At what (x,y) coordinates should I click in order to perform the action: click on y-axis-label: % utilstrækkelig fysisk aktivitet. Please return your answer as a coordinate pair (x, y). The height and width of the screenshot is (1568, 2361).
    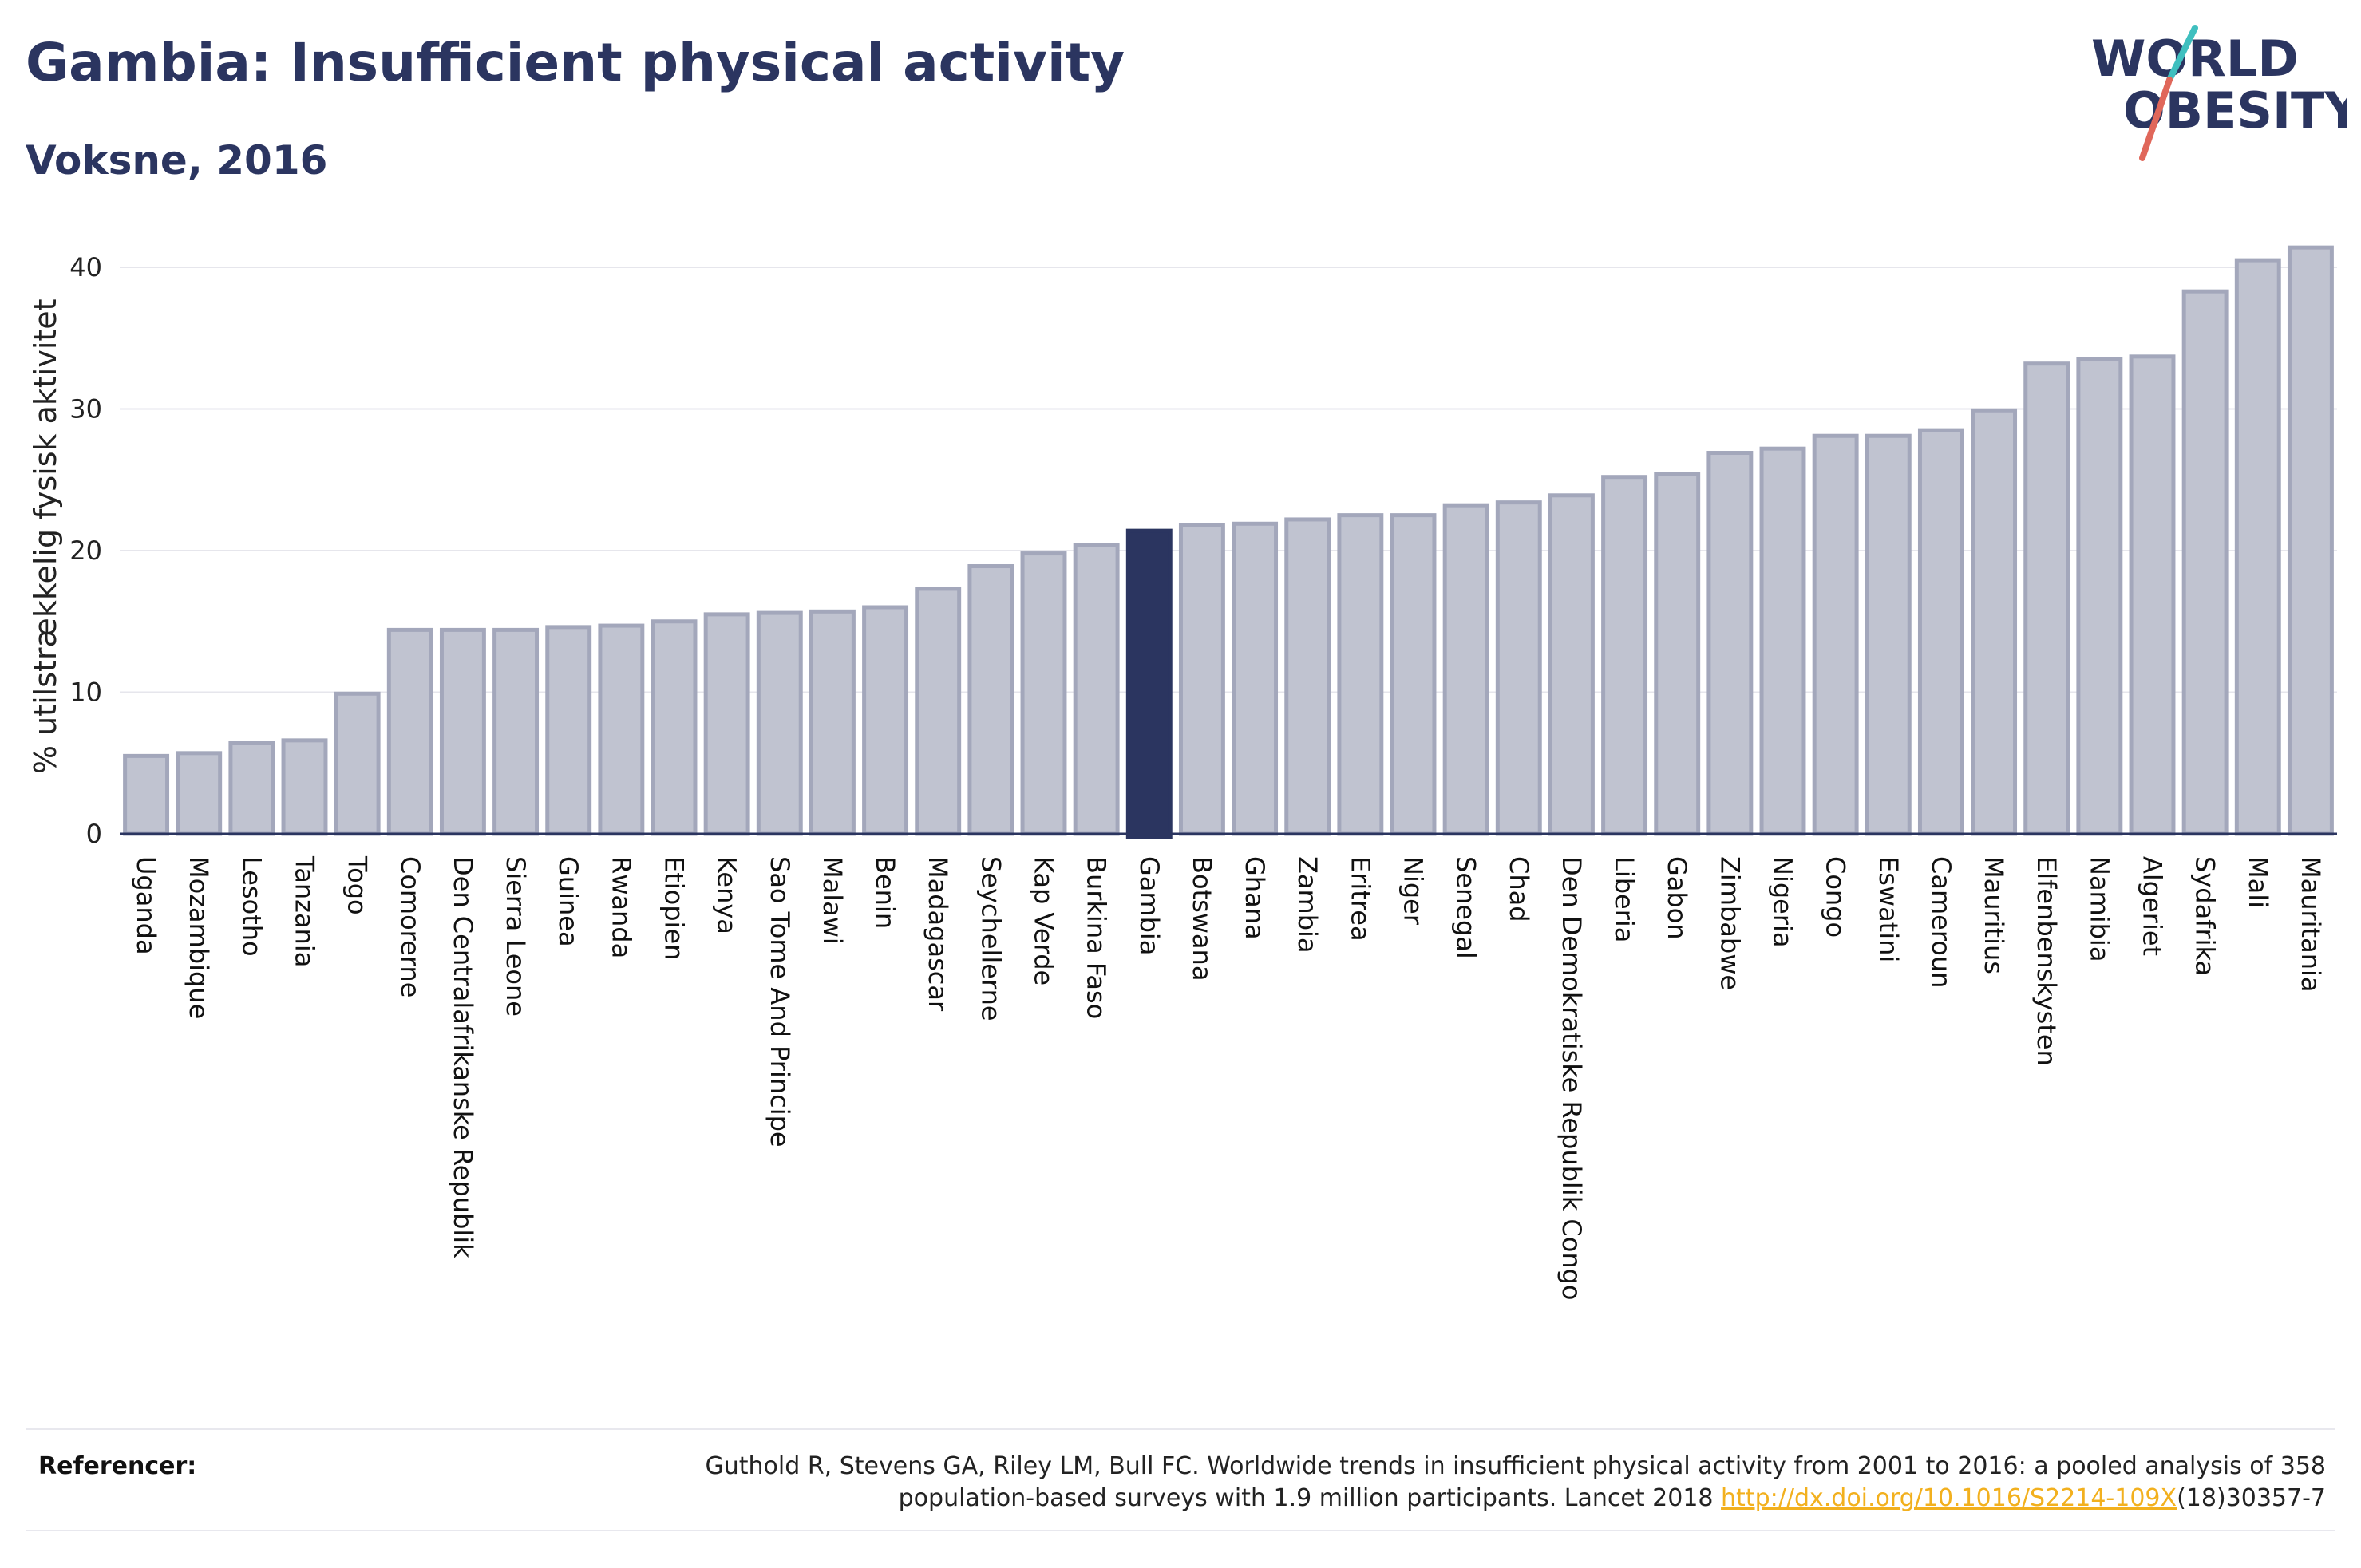
    Looking at the image, I should click on (45, 536).